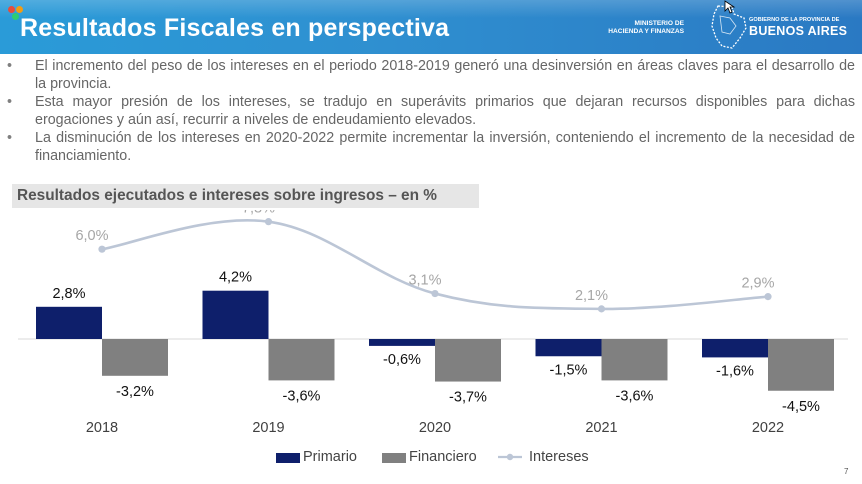 Image resolution: width=862 pixels, height=484 pixels. Describe the element at coordinates (68, 294) in the screenshot. I see `data-label-primario-2018: 2,8%` at that location.